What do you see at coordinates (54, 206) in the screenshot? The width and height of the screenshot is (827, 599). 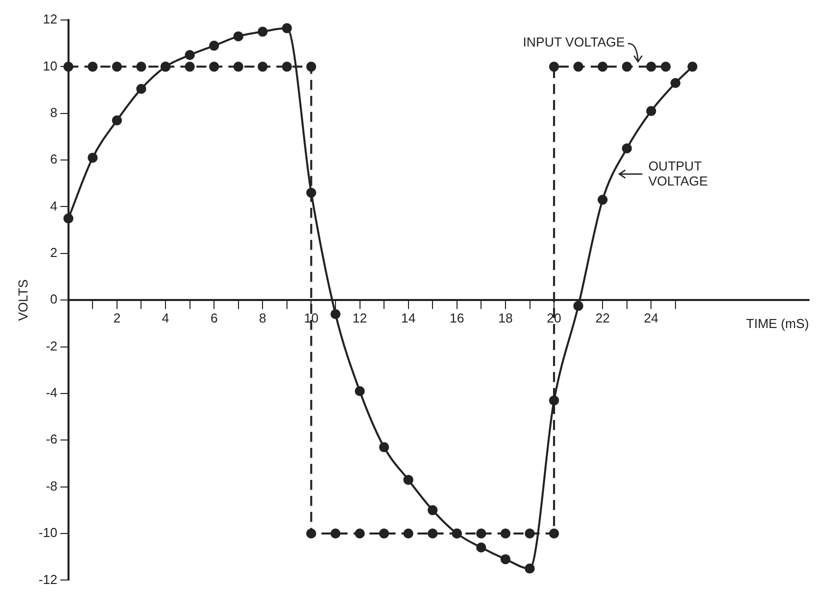 I see `y-tick-label: 4` at bounding box center [54, 206].